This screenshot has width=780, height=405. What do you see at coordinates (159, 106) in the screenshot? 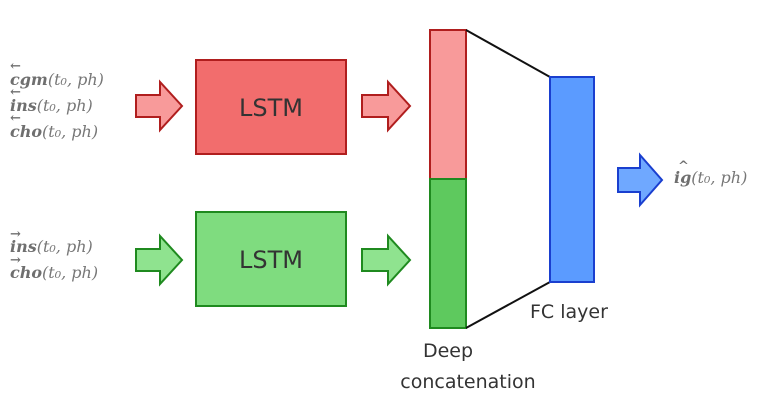
I see `red-input-arrow` at bounding box center [159, 106].